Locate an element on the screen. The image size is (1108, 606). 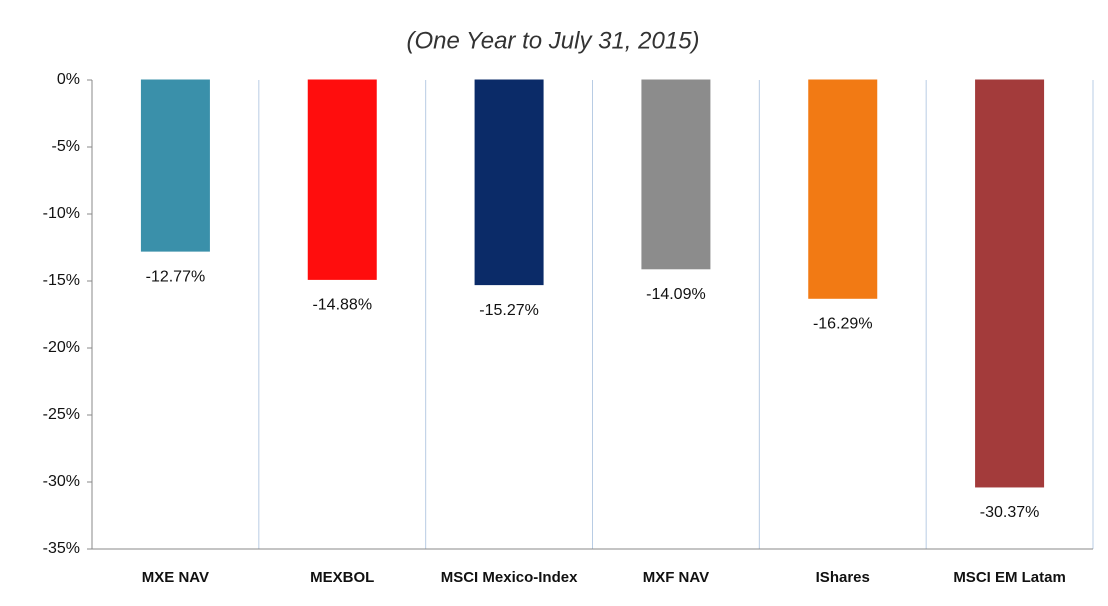
y-tick-label: -5% is located at coordinates (66, 146).